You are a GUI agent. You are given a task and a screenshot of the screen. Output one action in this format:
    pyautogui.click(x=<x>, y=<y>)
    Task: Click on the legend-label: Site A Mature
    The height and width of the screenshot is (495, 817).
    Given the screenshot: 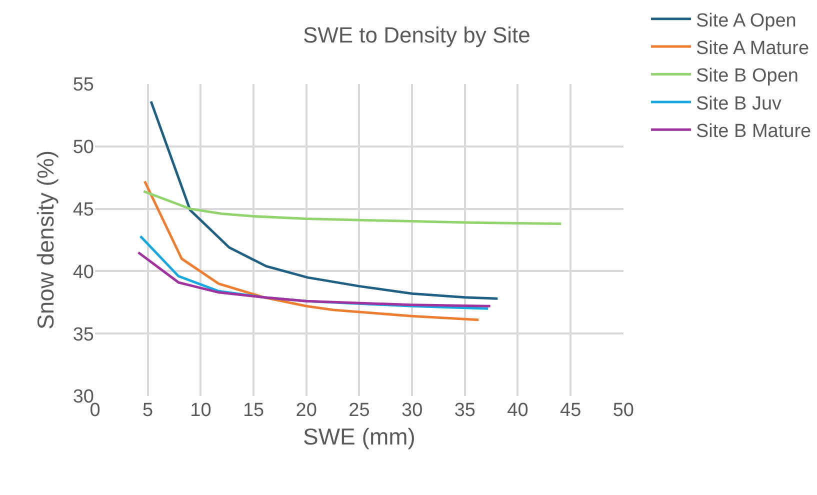 What is the action you would take?
    pyautogui.click(x=753, y=48)
    